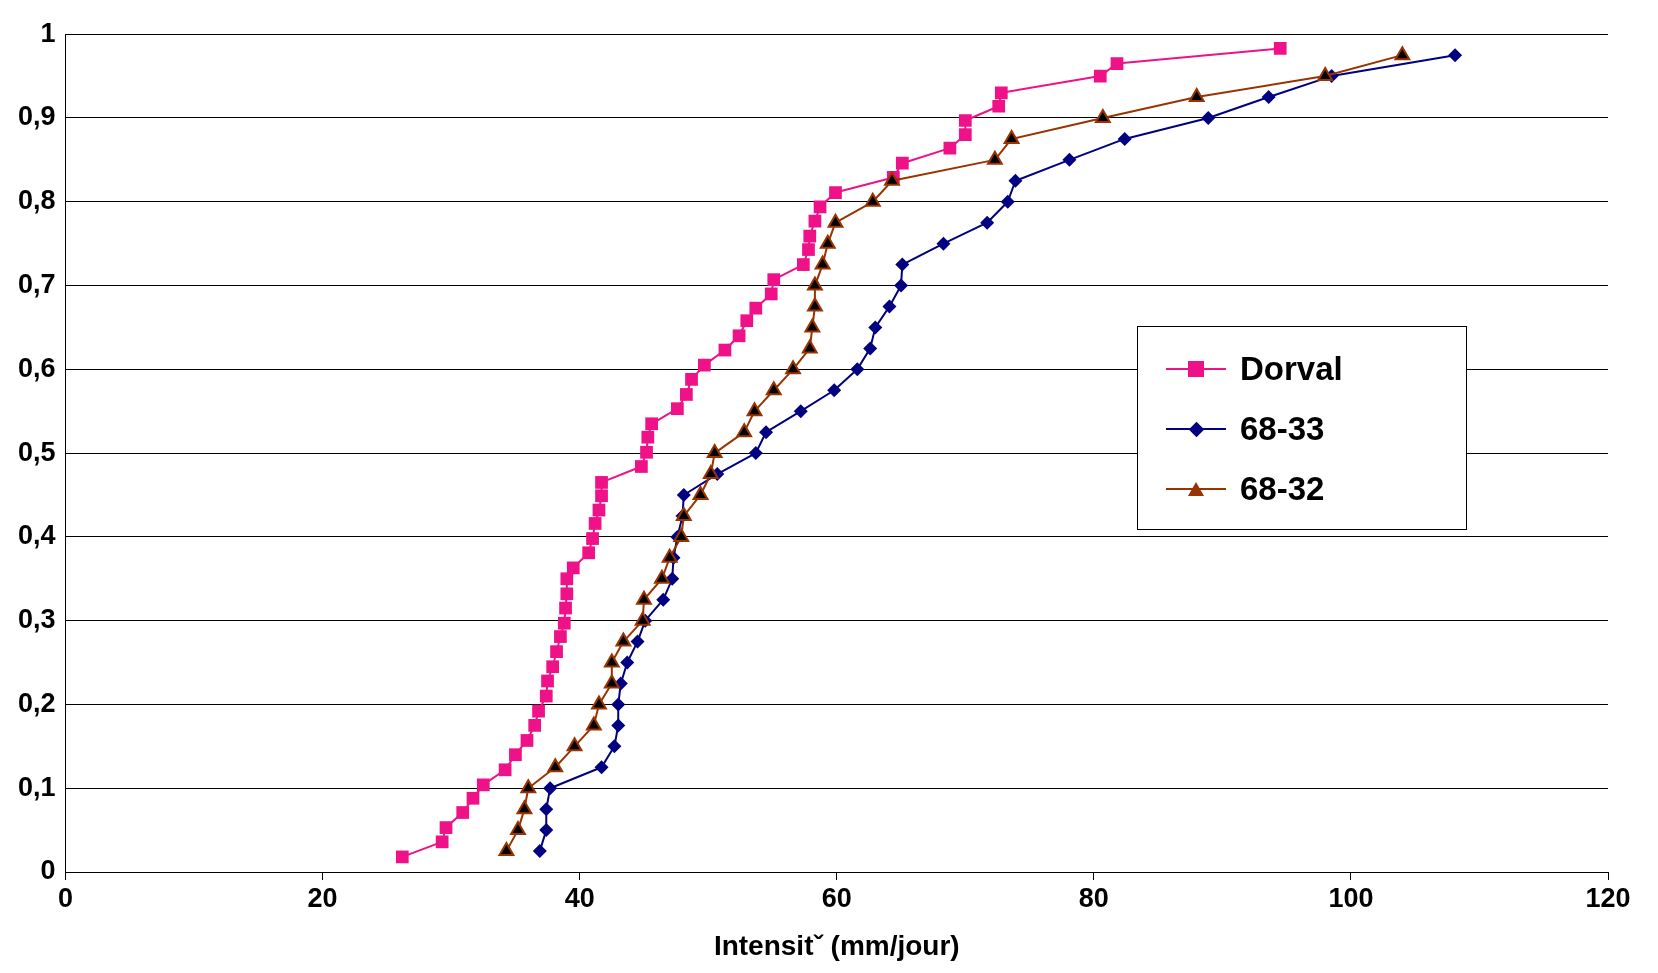  Describe the element at coordinates (36, 702) in the screenshot. I see `y-tick-label: 0,2` at that location.